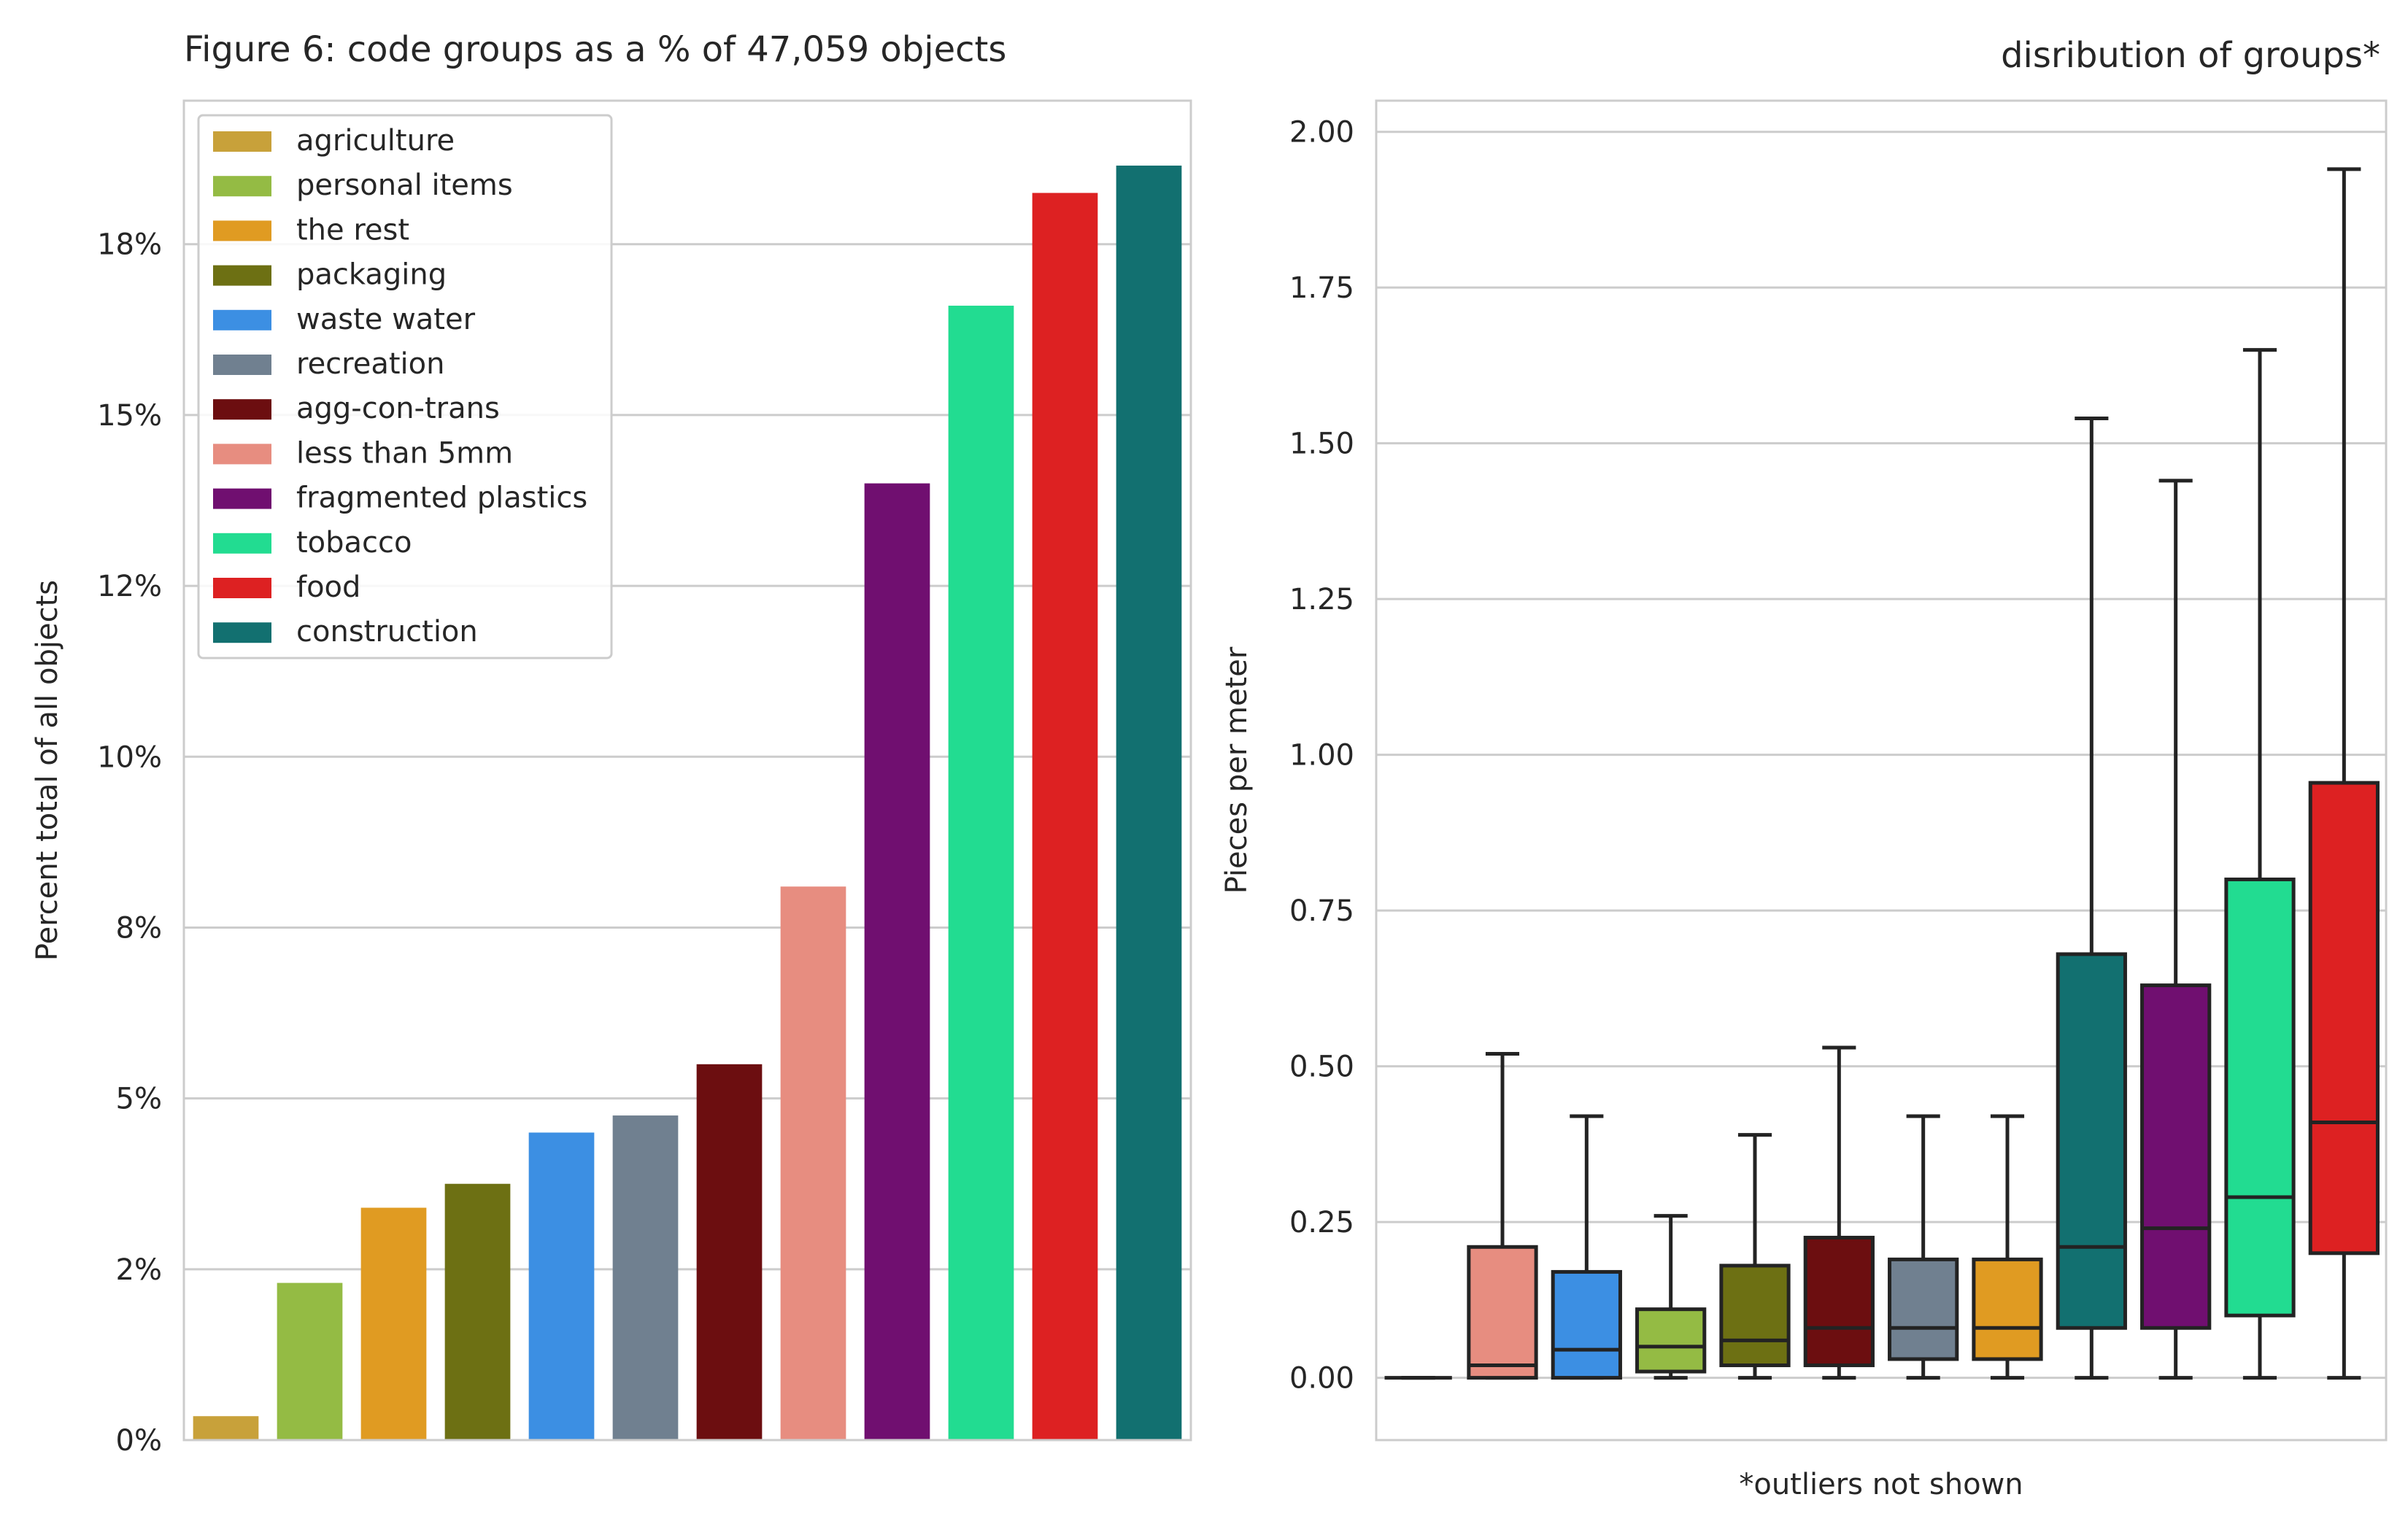 Image resolution: width=2408 pixels, height=1532 pixels. Describe the element at coordinates (387, 632) in the screenshot. I see `legend-label: construction` at that location.